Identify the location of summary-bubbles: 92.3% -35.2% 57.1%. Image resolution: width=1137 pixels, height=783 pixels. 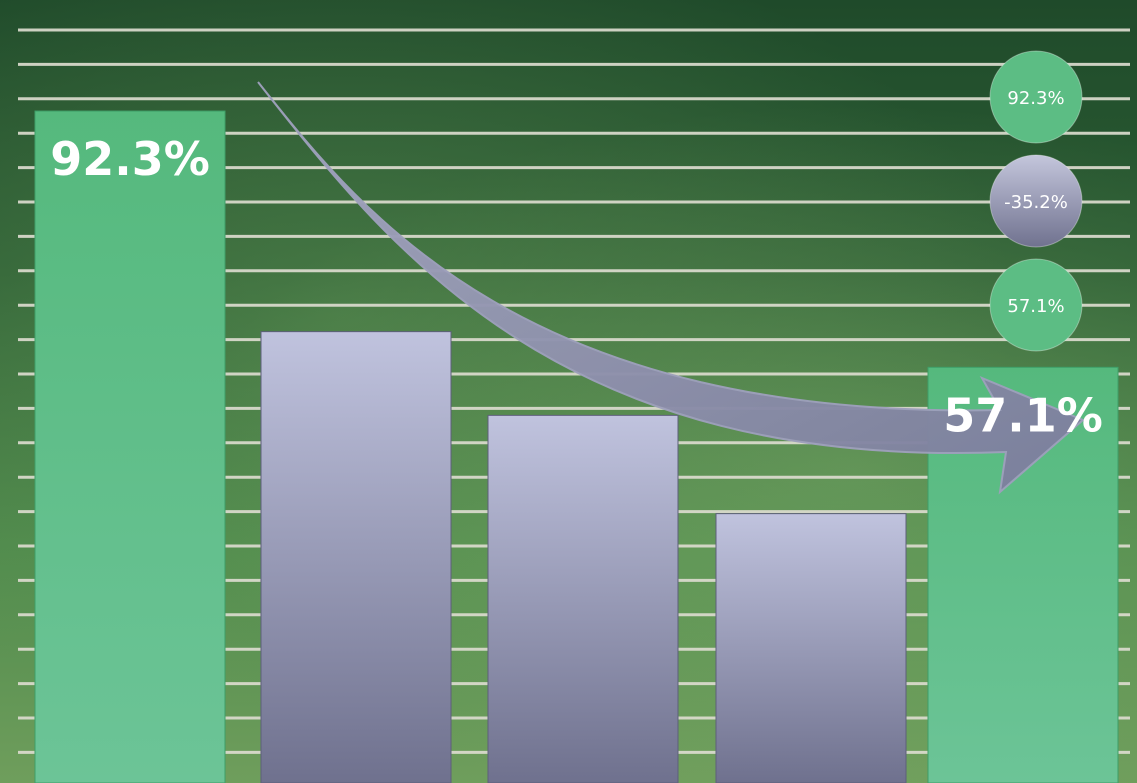
(1036, 201).